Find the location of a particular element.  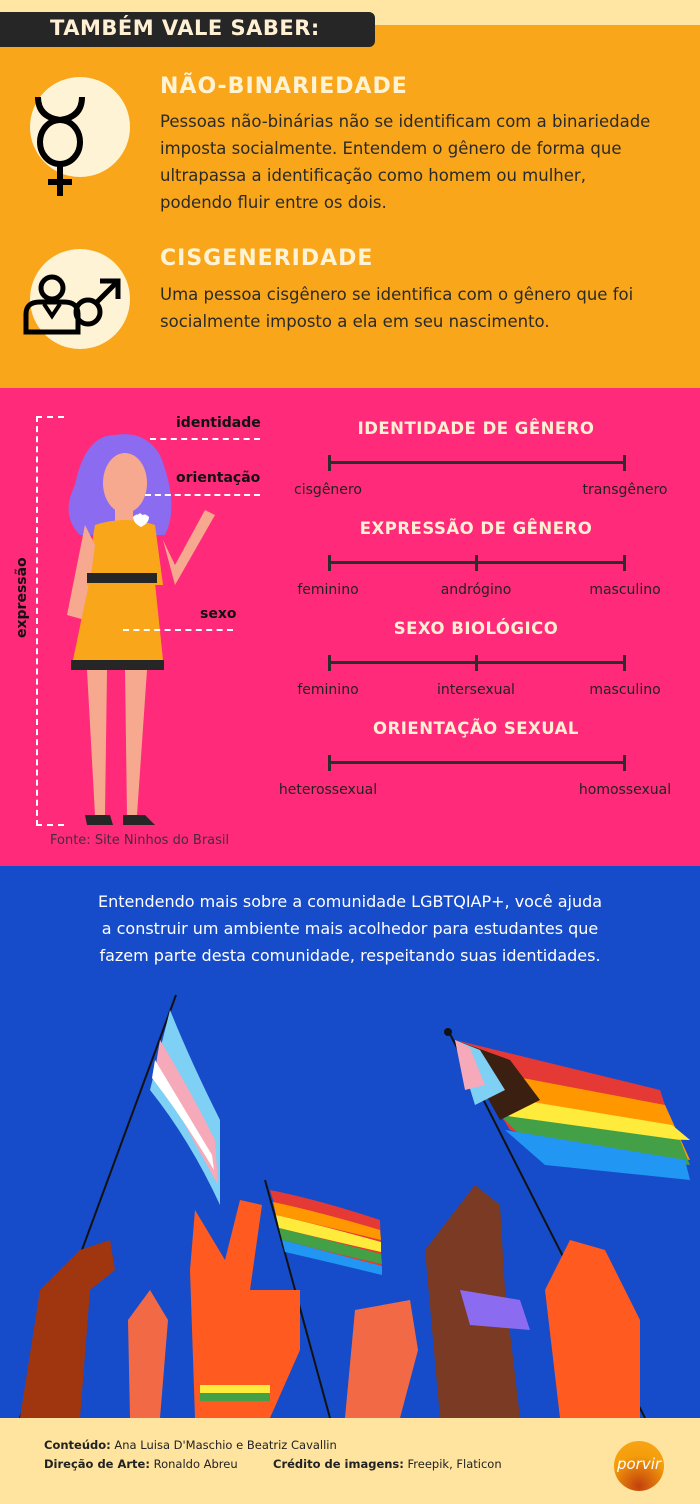

credit-value: Ana Luisa D'Maschio e Beatriz Cavallin is located at coordinates (223, 1445).